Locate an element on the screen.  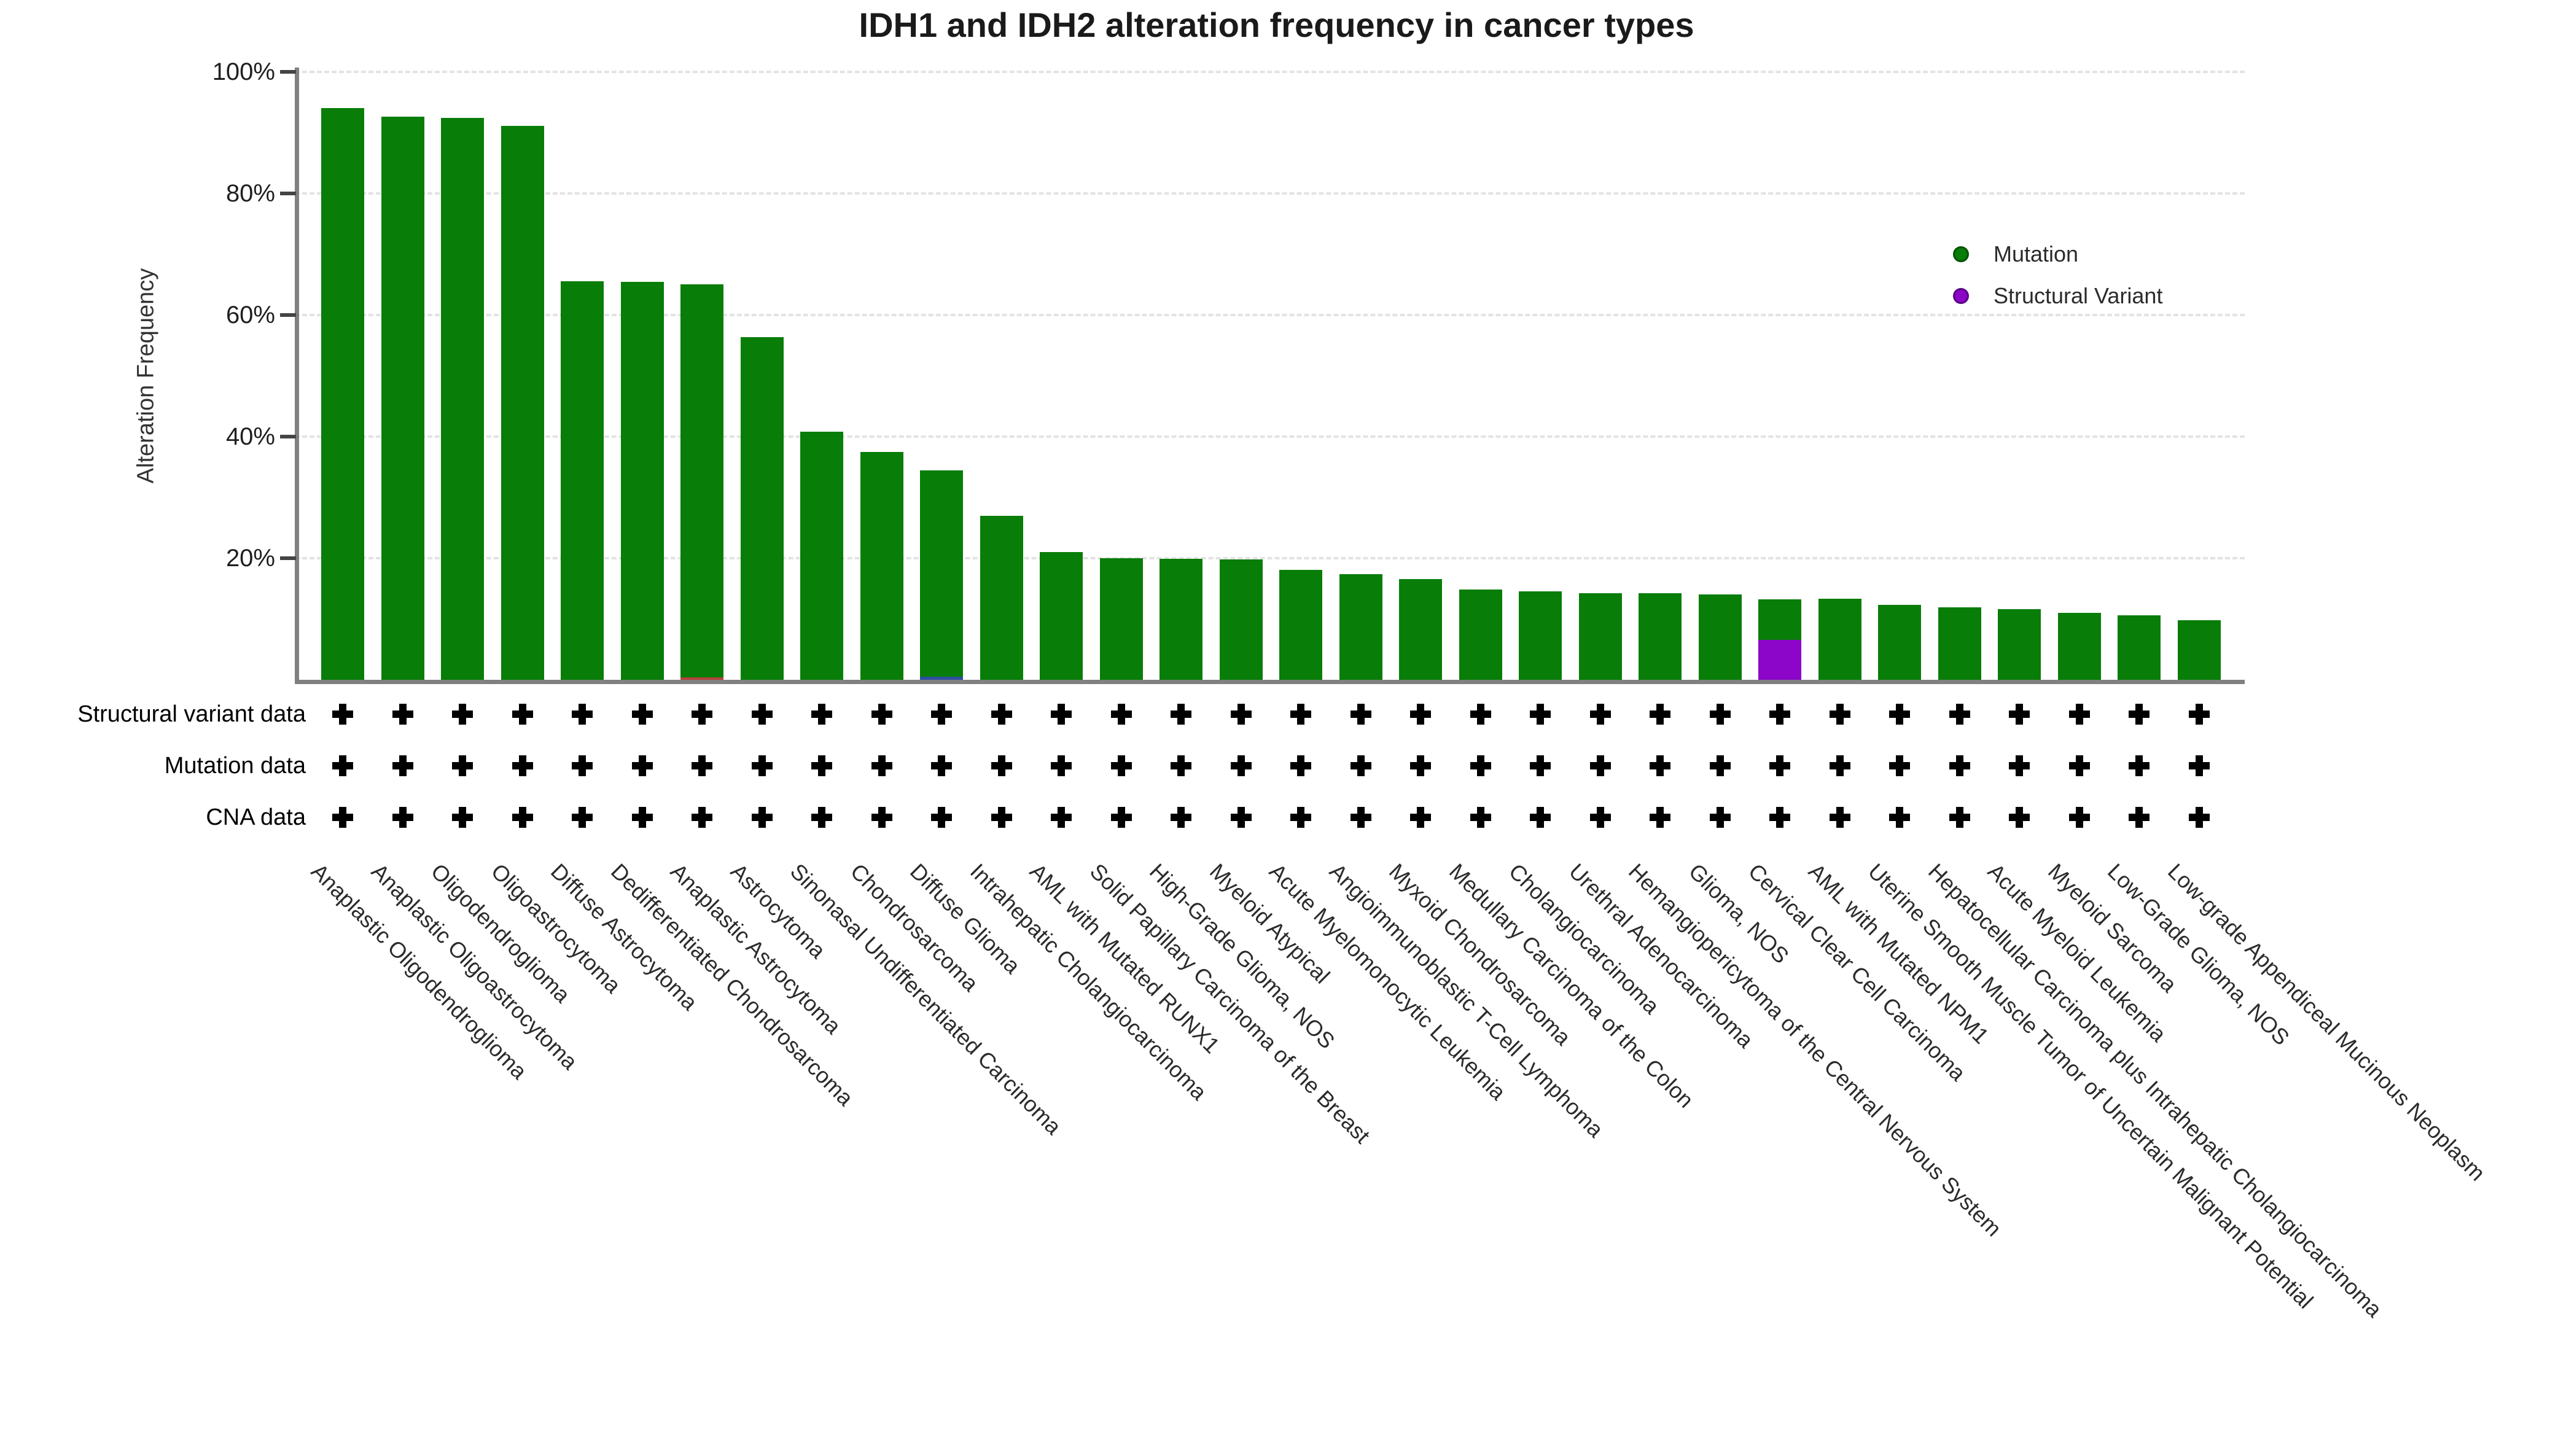
legend-item-label: Mutation is located at coordinates (2037, 254).